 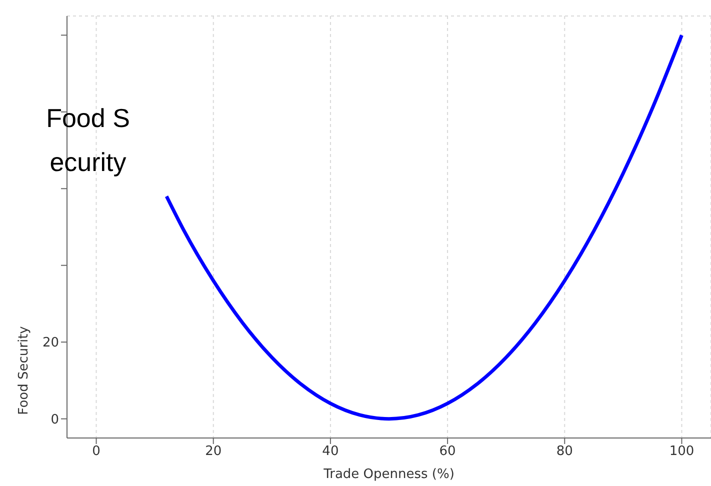 What do you see at coordinates (96, 452) in the screenshot?
I see `x-tick-label: 0` at bounding box center [96, 452].